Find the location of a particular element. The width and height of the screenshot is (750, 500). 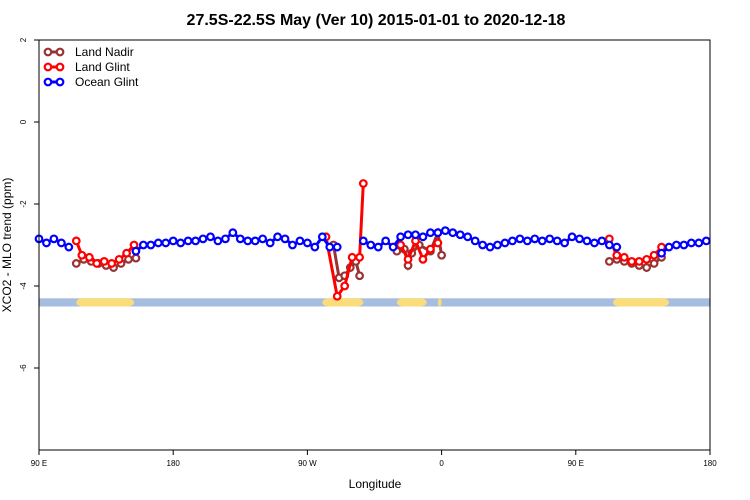

legend-item: Ocean Glint is located at coordinates (91, 82).